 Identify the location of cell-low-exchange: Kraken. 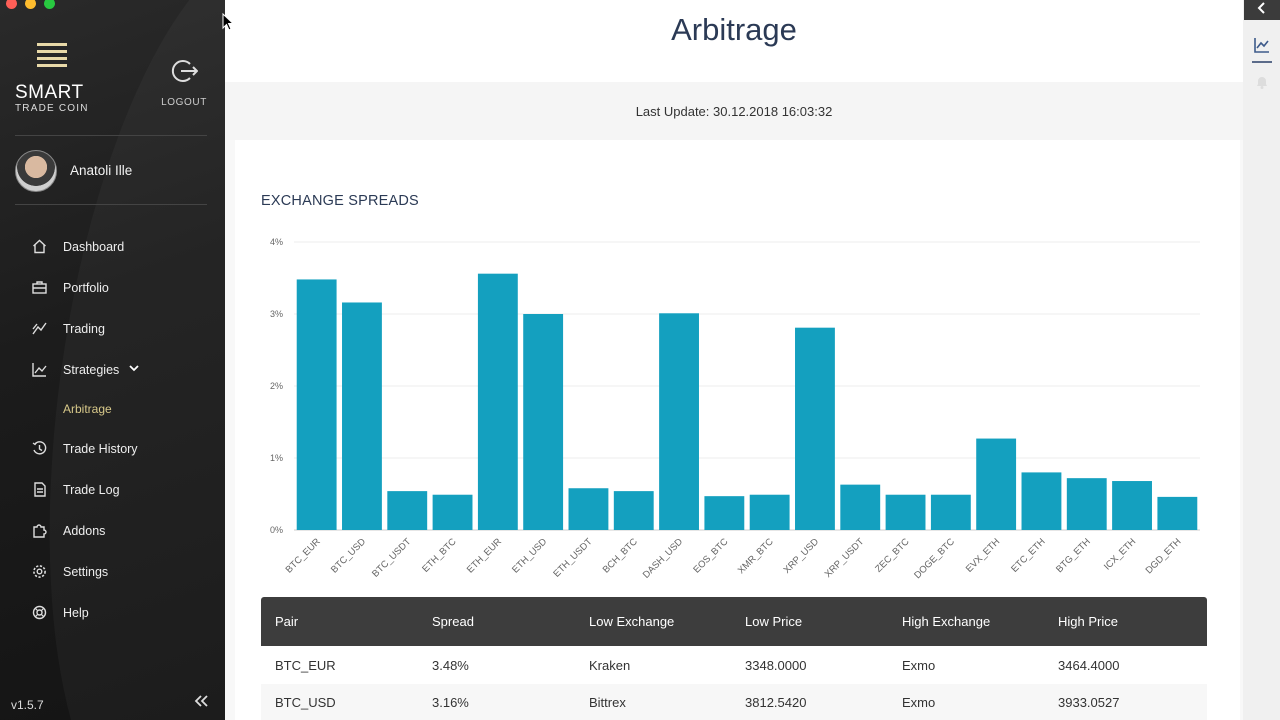
(610, 665).